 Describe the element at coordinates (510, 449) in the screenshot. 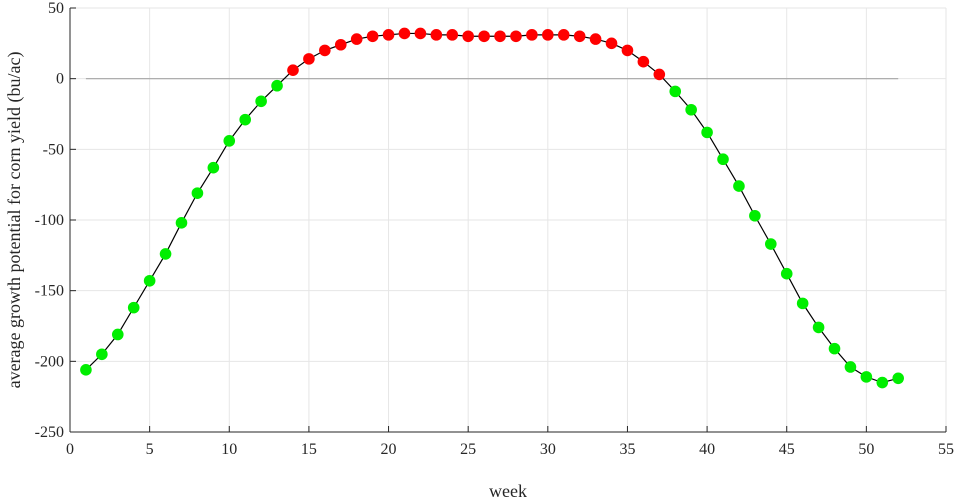

I see `x-tick-labels: 0 5 10 15 20 25 30 35 40 45 50 55` at that location.